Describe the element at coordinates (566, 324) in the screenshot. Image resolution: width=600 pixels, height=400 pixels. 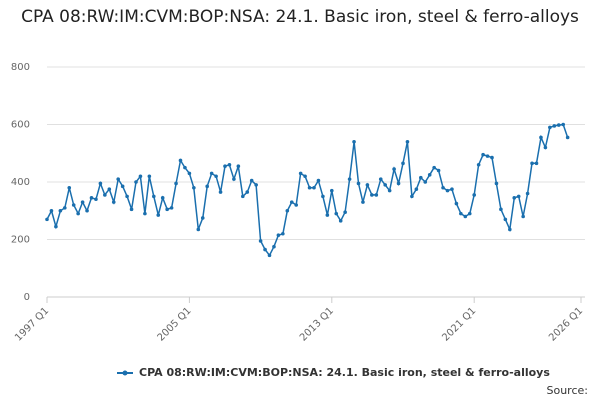
I see `x-tick-label: 2026 Q1` at that location.